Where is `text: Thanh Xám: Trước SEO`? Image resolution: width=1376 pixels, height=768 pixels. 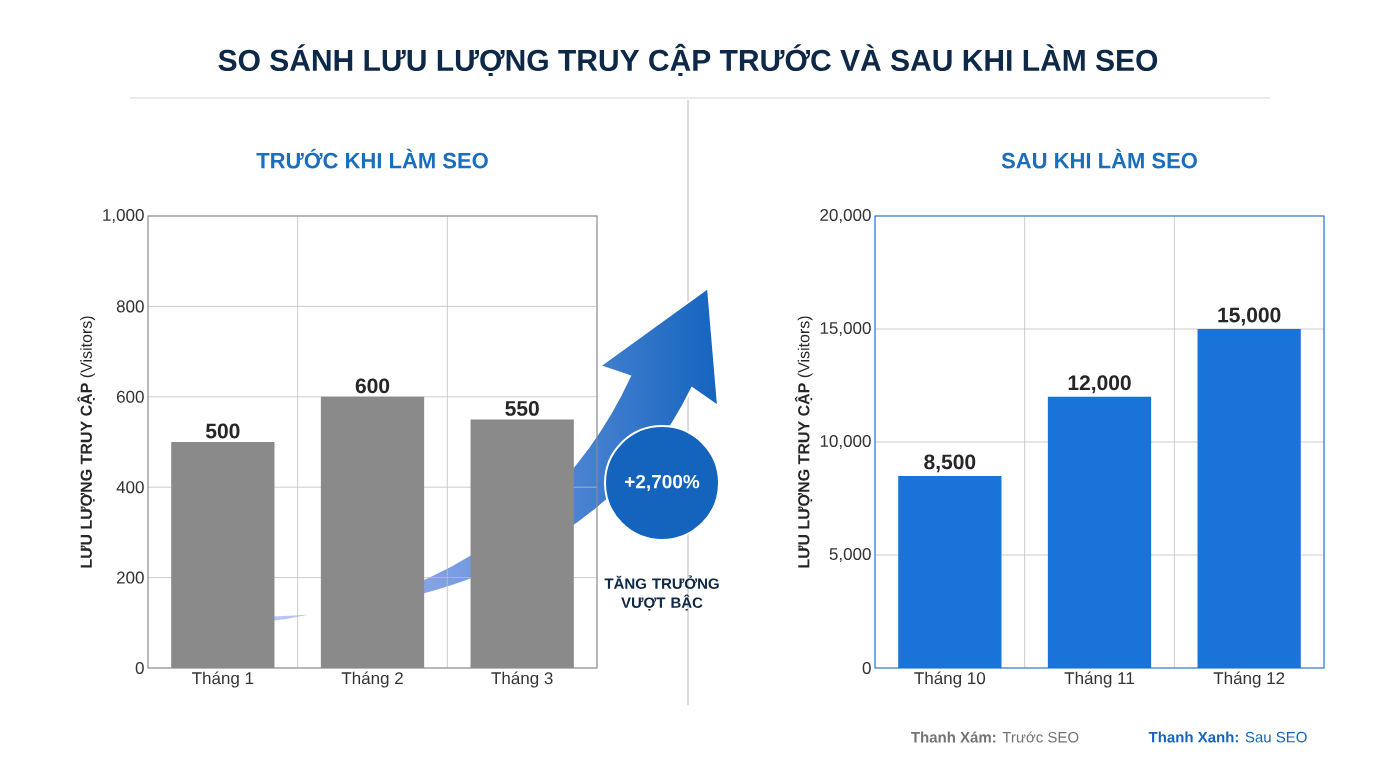
text: Thanh Xám: Trước SEO is located at coordinates (995, 737).